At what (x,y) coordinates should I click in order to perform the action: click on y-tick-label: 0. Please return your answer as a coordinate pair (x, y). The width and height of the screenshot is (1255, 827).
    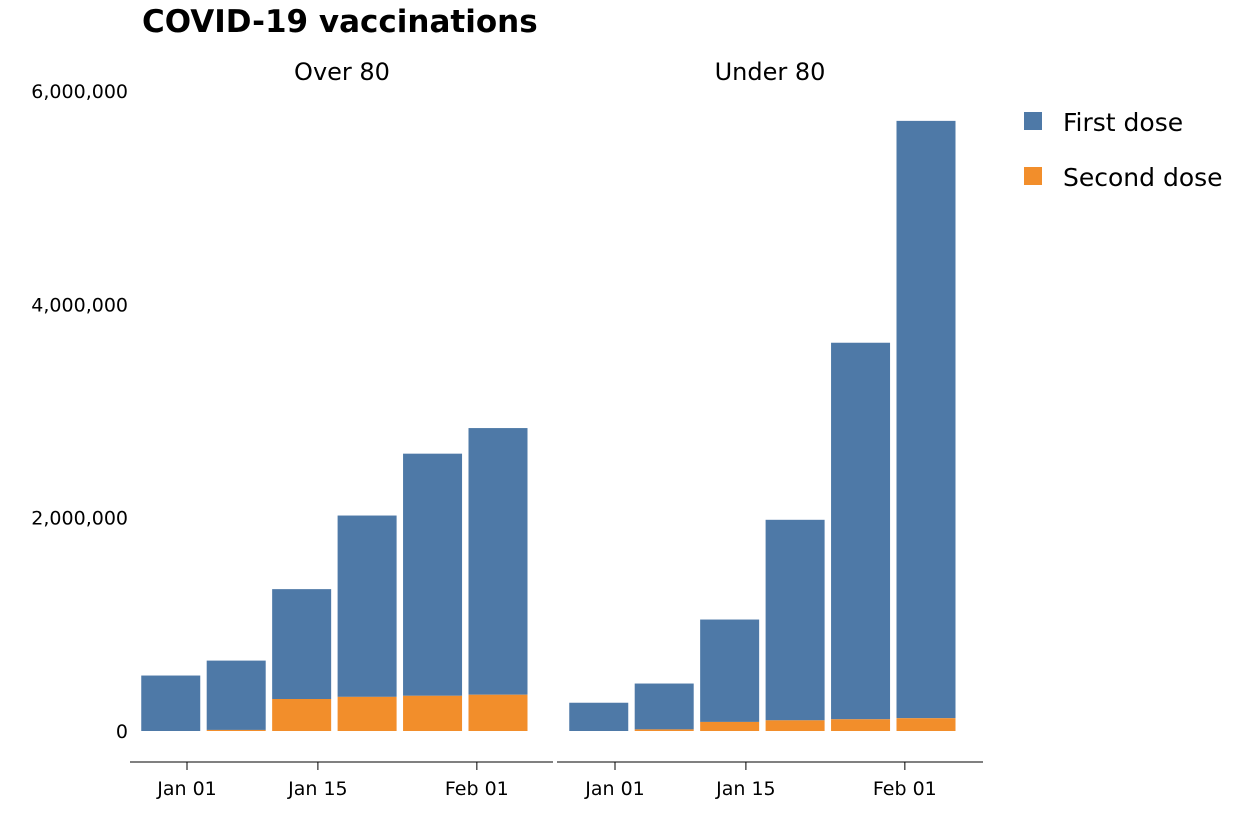
    Looking at the image, I should click on (122, 732).